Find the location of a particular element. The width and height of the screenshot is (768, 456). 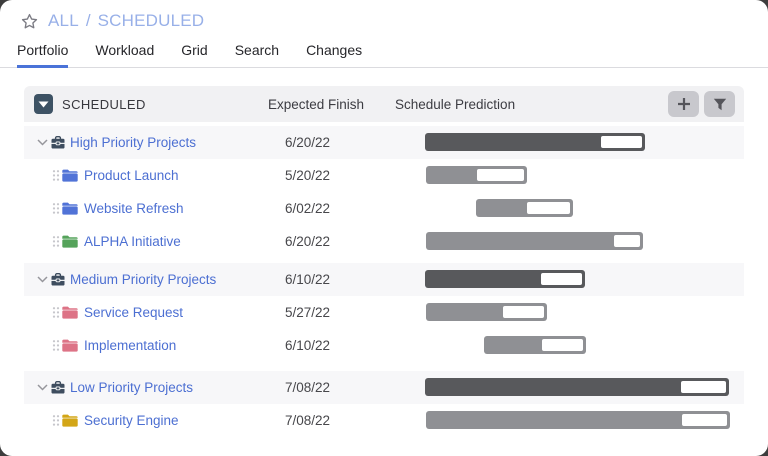

project-row: ALPHA Initiative 6/20/22 is located at coordinates (384, 241).